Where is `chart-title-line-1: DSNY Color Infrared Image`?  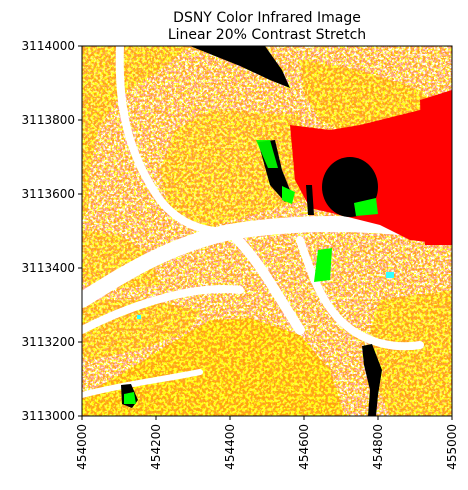 chart-title-line-1: DSNY Color Infrared Image is located at coordinates (267, 18).